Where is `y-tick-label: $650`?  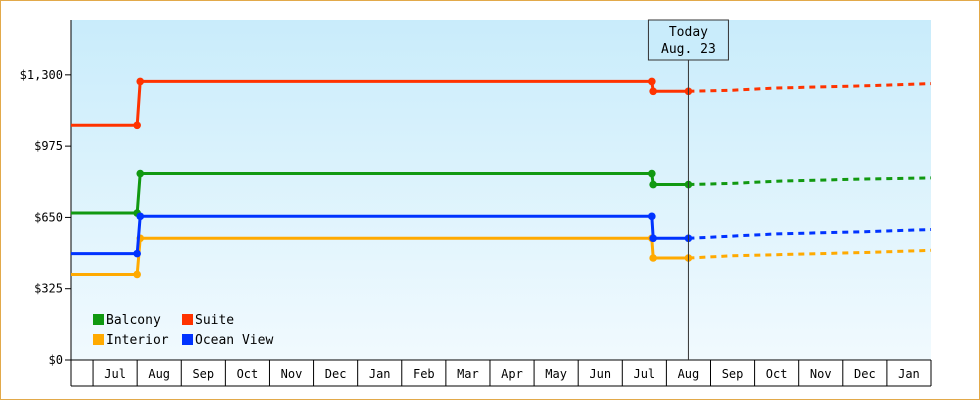 y-tick-label: $650 is located at coordinates (48, 217).